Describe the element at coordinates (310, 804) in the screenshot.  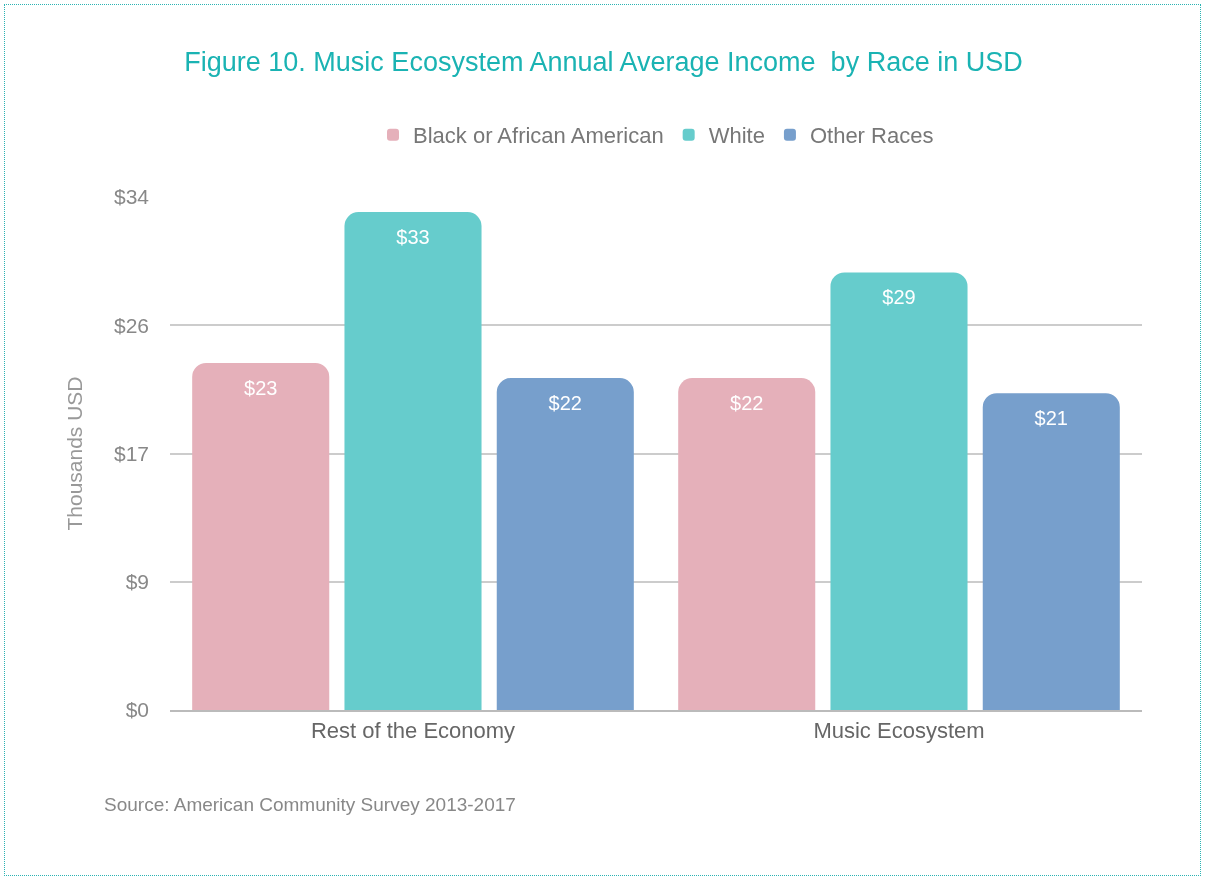
I see `source-note: Source: American Community Survey 2013-2017` at that location.